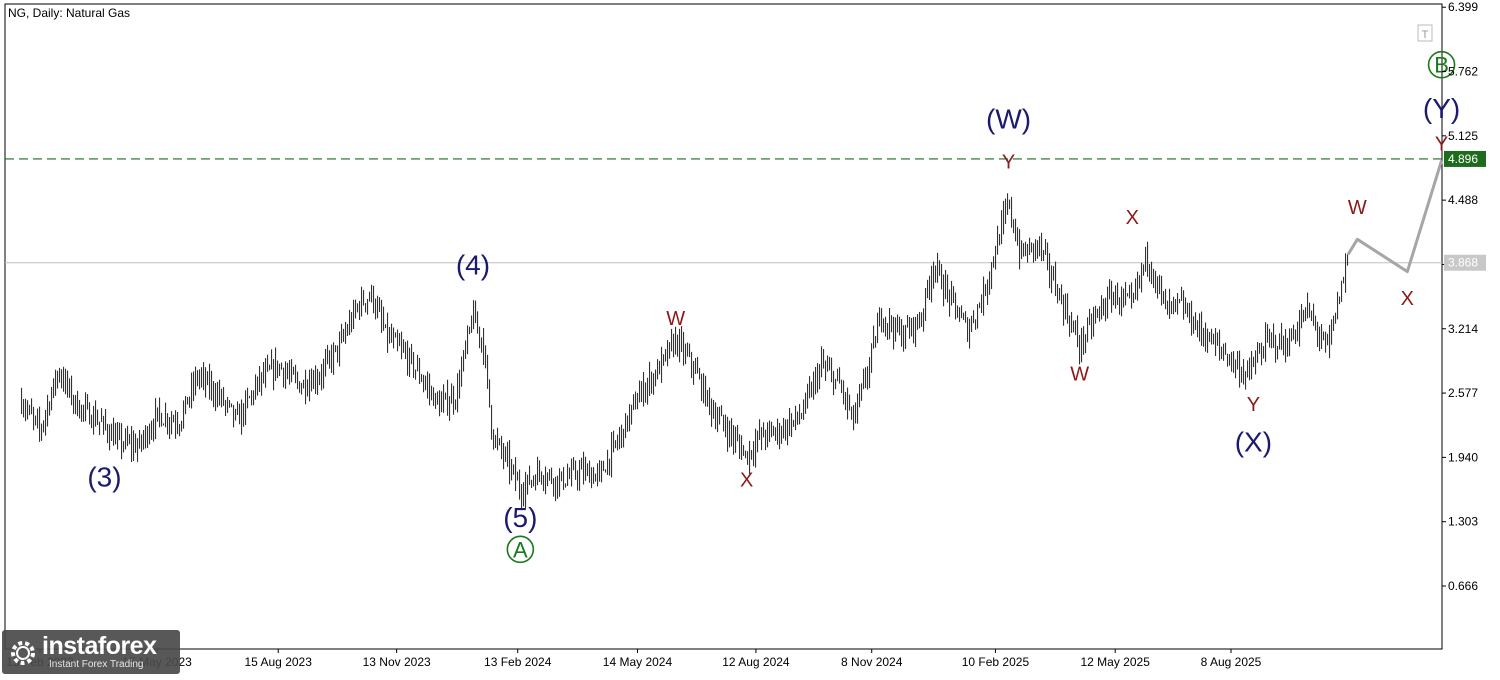  What do you see at coordinates (278, 662) in the screenshot?
I see `x-tick-label: 15 Aug 2023` at bounding box center [278, 662].